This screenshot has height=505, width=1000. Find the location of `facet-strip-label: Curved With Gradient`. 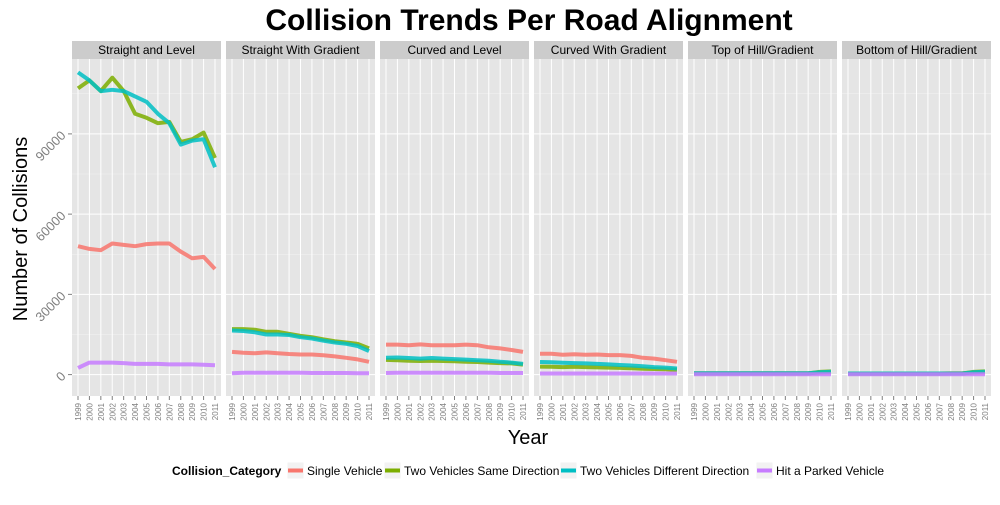

facet-strip-label: Curved With Gradient is located at coordinates (609, 50).